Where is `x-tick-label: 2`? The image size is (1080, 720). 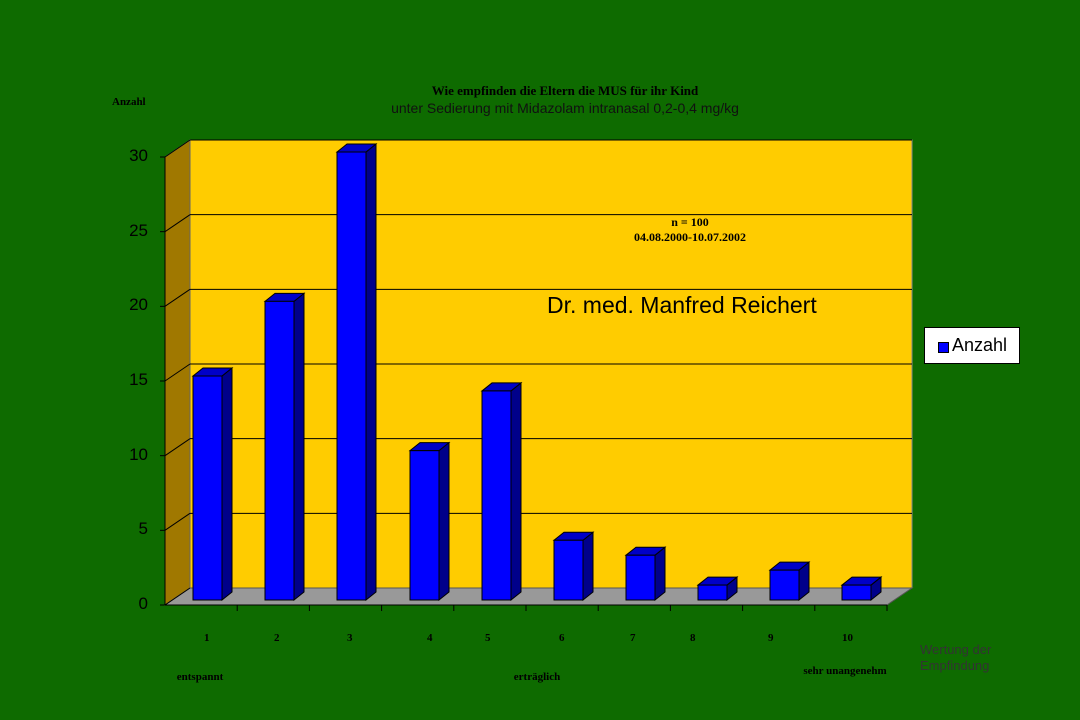 x-tick-label: 2 is located at coordinates (277, 638).